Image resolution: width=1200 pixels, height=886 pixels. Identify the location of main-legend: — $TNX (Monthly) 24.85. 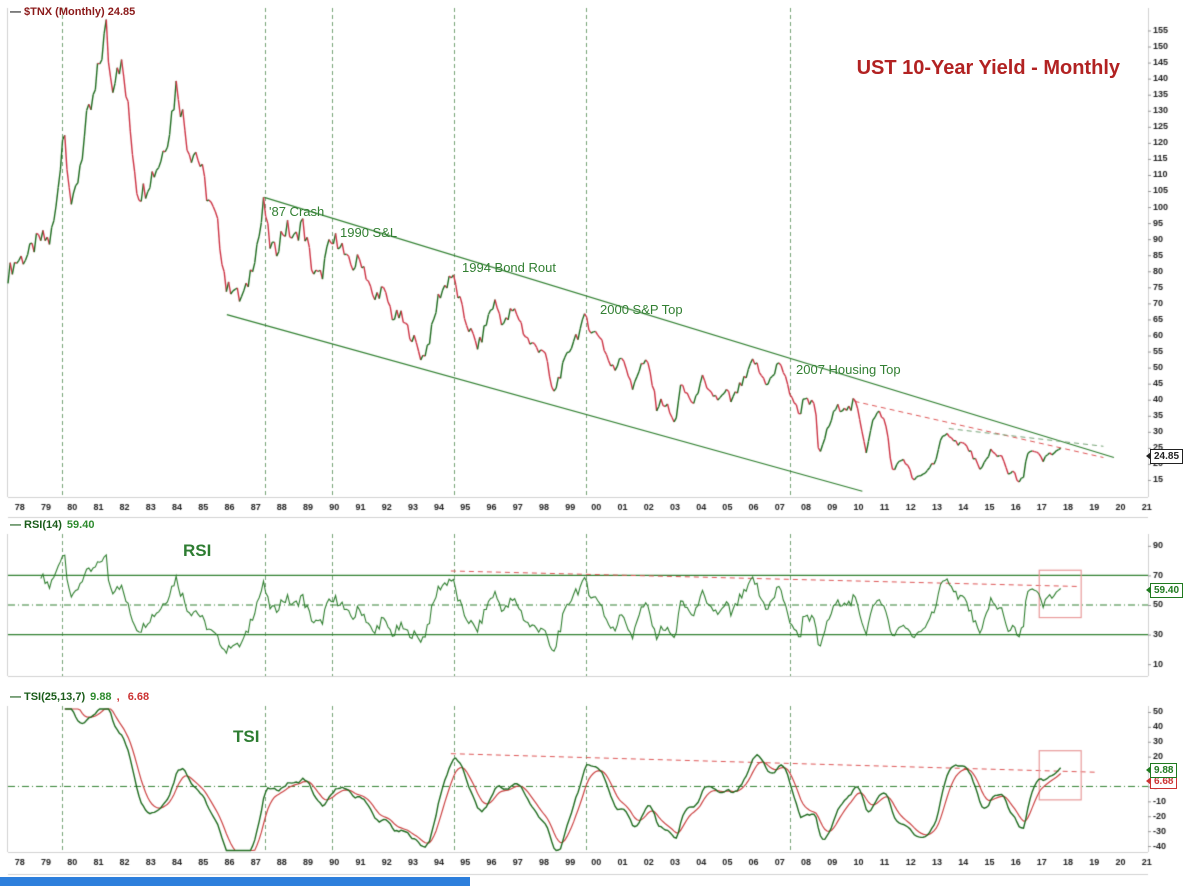
(72, 12).